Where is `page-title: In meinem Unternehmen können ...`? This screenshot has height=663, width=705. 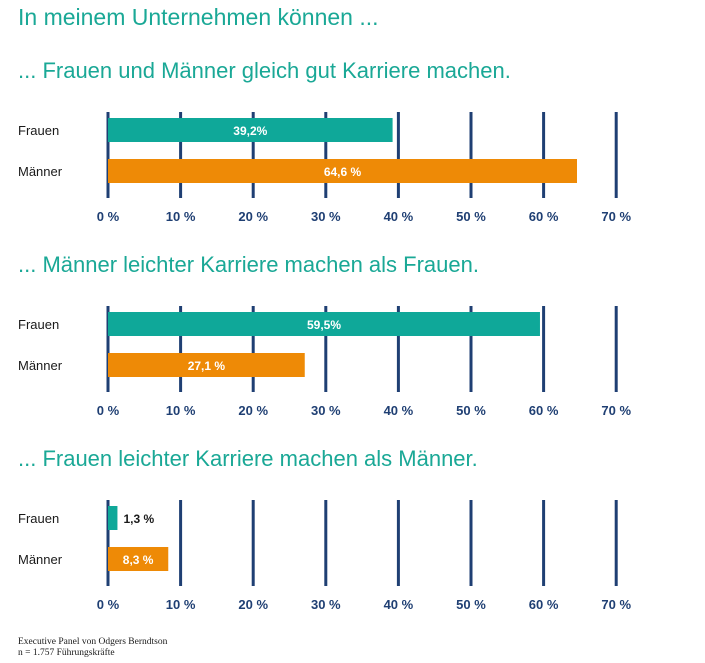 page-title: In meinem Unternehmen können ... is located at coordinates (198, 17).